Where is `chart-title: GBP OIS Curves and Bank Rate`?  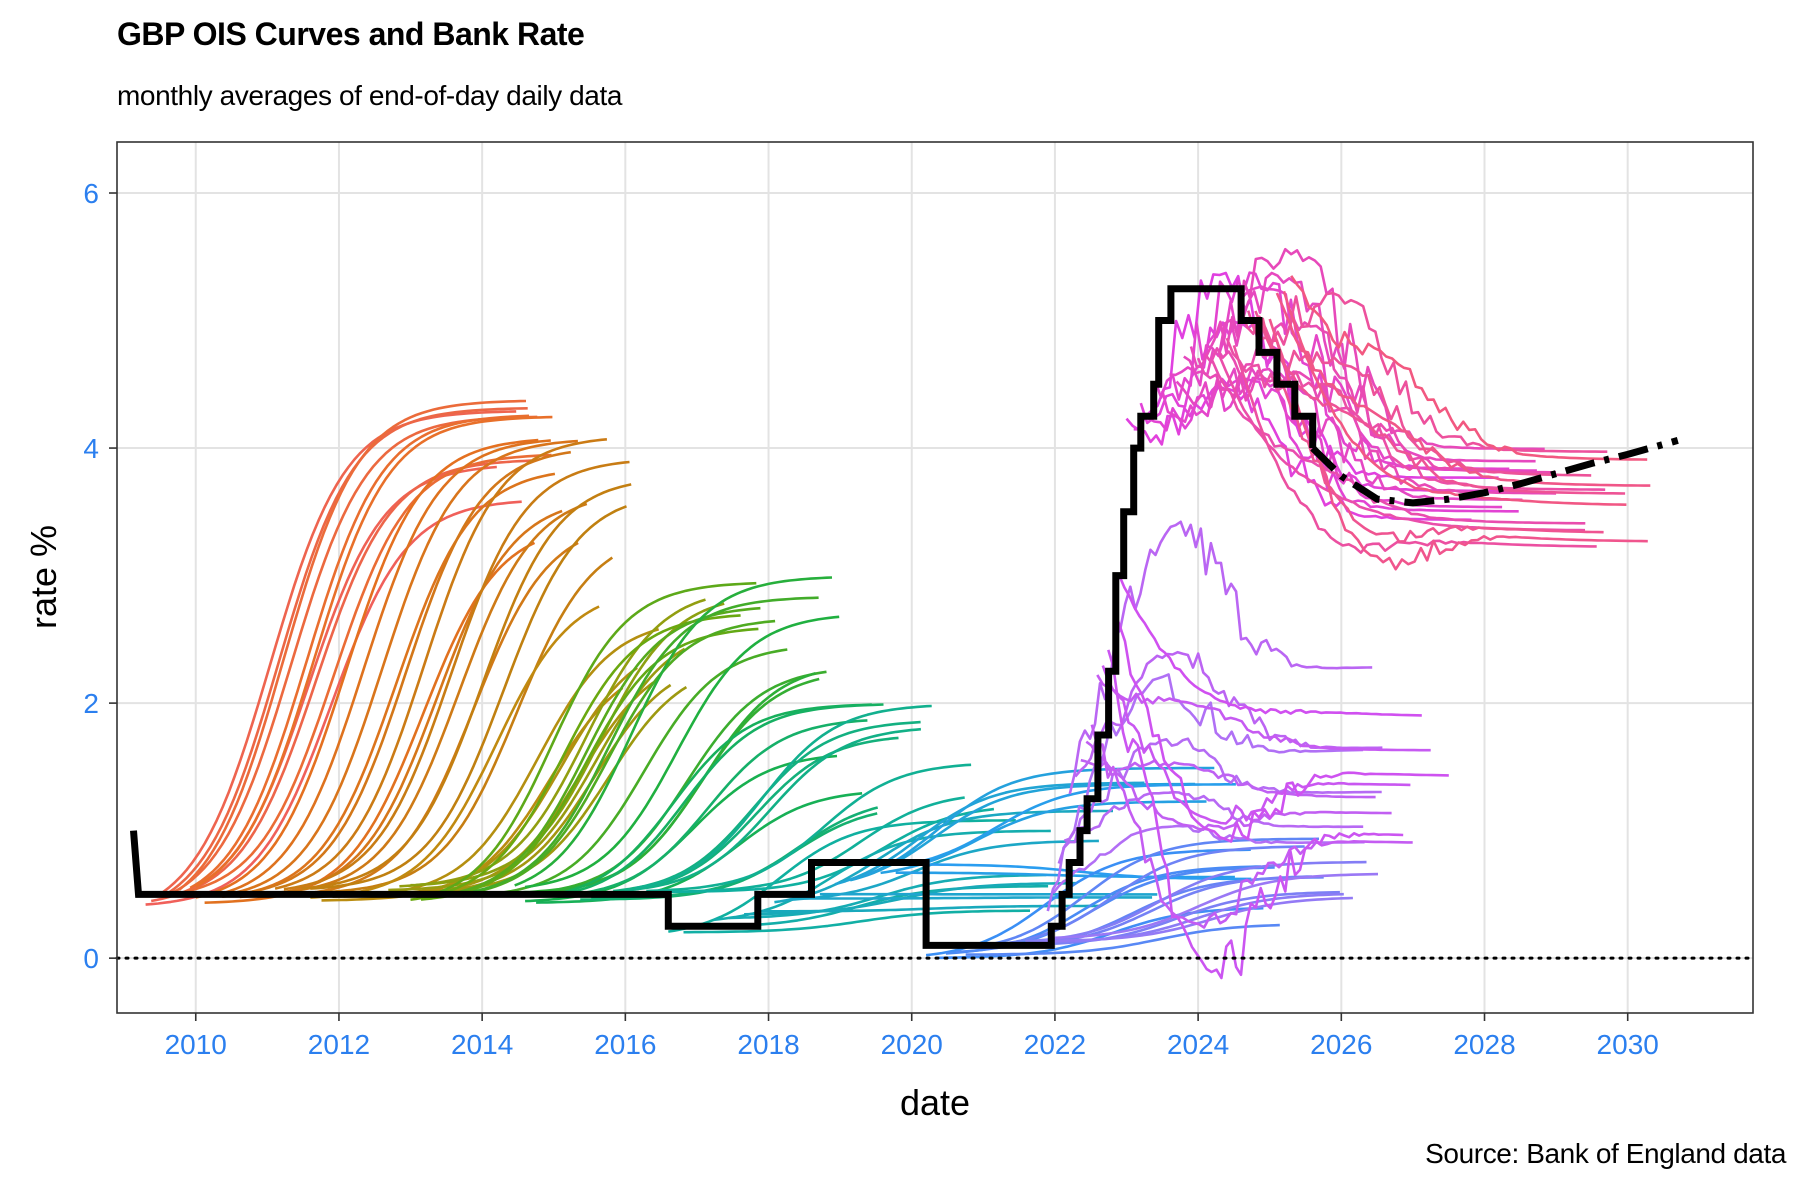
chart-title: GBP OIS Curves and Bank Rate is located at coordinates (351, 34).